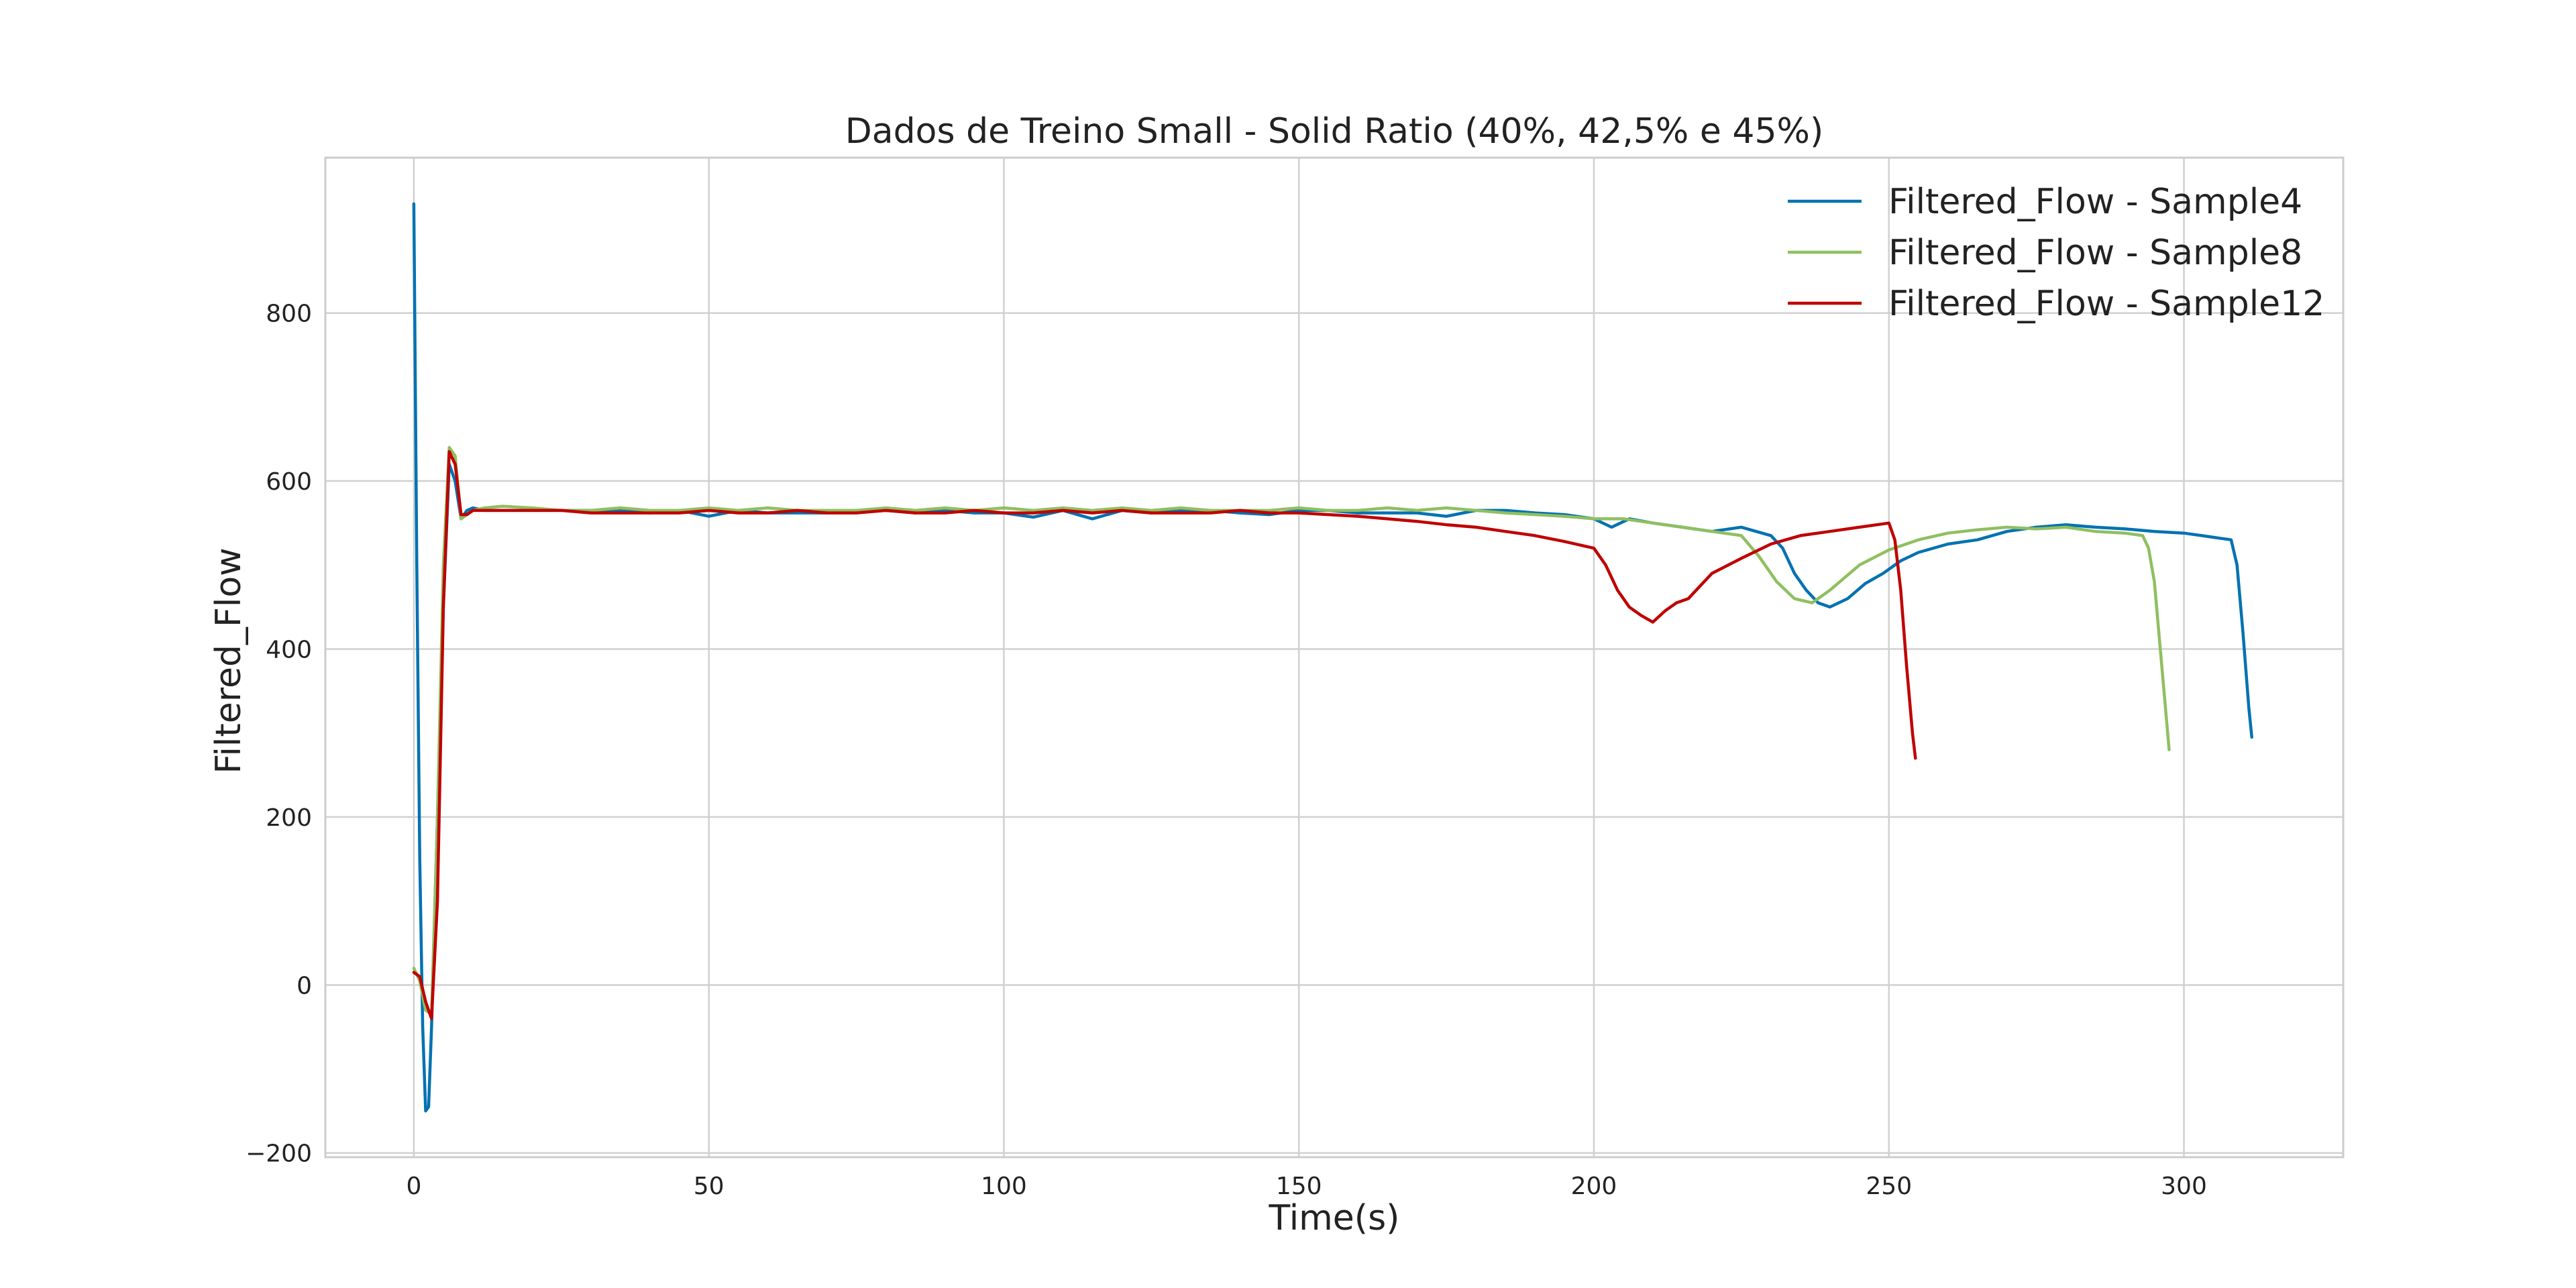 This screenshot has width=2576, height=1288. What do you see at coordinates (1299, 1186) in the screenshot?
I see `x-tick-label: 150` at bounding box center [1299, 1186].